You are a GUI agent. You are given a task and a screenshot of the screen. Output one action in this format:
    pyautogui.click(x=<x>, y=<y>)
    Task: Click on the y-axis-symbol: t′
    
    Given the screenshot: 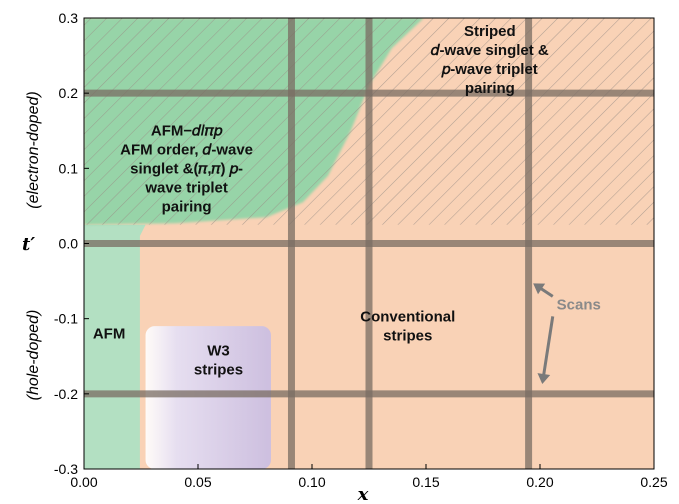 What is the action you would take?
    pyautogui.click(x=28, y=244)
    